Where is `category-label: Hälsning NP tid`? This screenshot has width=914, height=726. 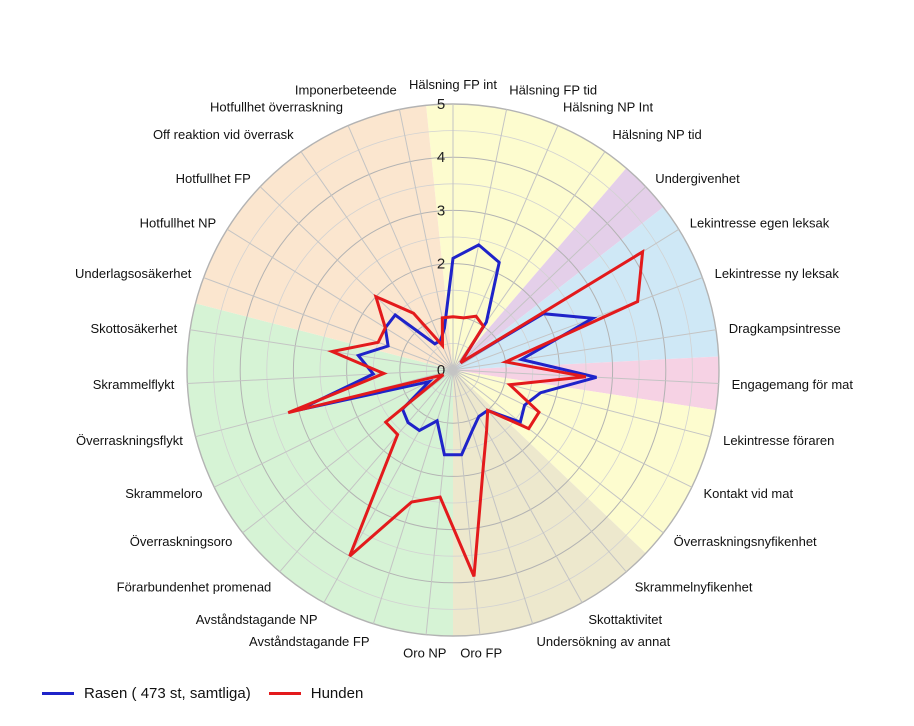
category-label: Hälsning NP tid is located at coordinates (656, 134).